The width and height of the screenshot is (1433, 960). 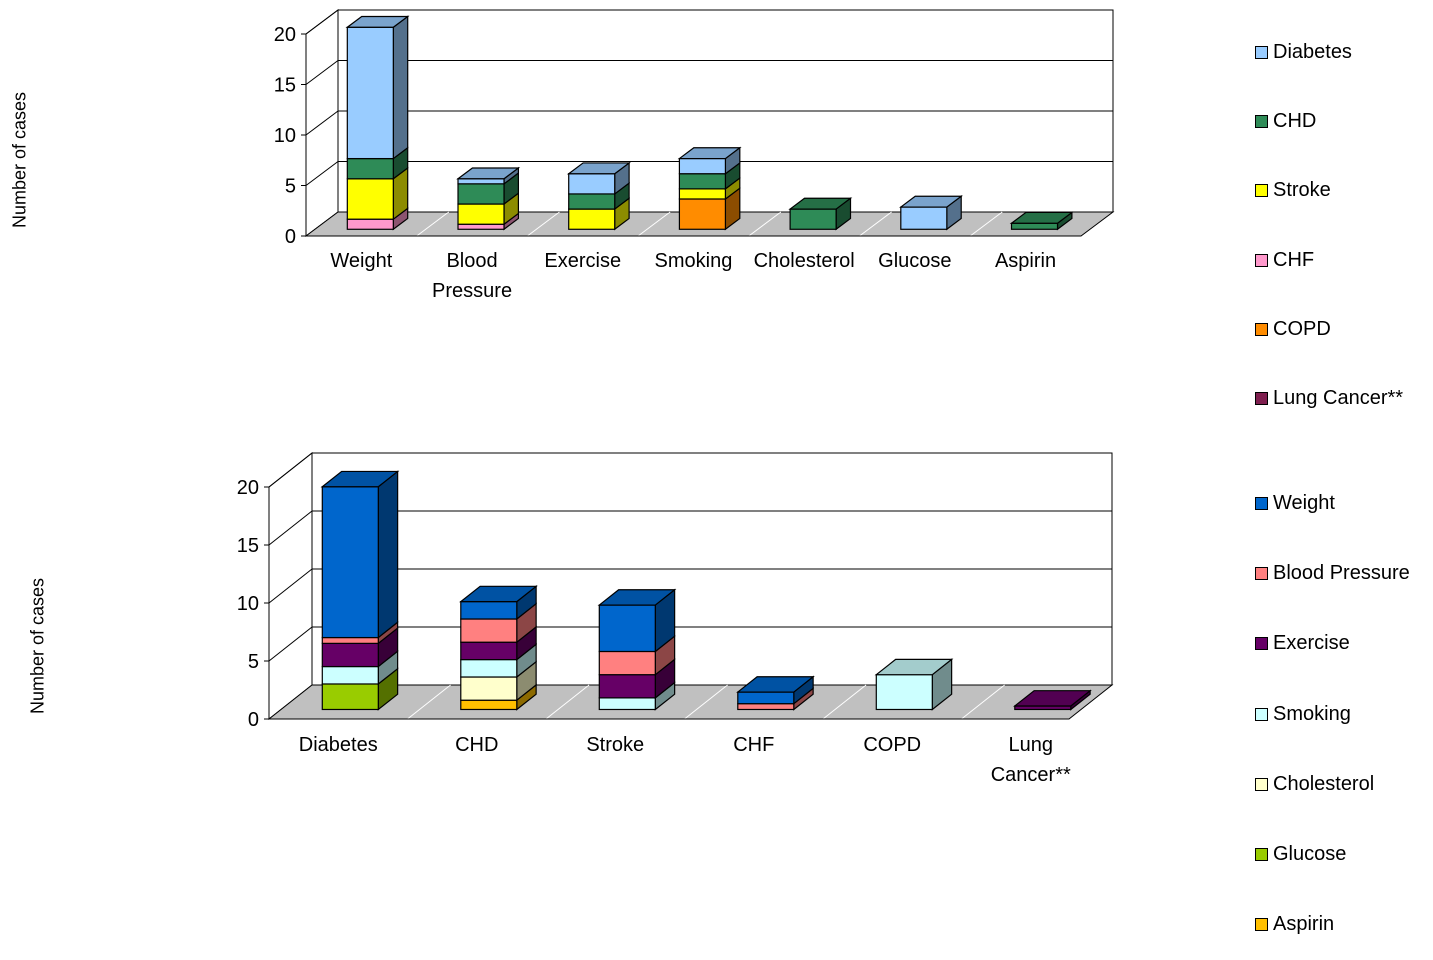 I want to click on bar-segment-aspirin-chd, so click(x=1041, y=221).